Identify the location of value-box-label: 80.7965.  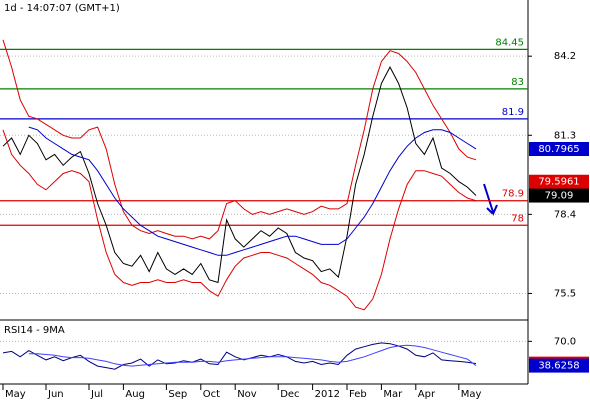
(558, 149).